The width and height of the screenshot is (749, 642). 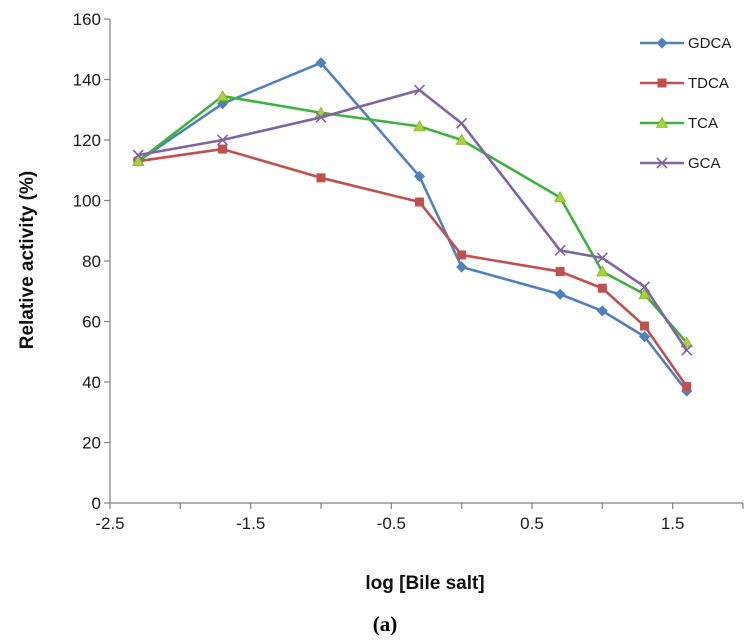 What do you see at coordinates (532, 523) in the screenshot?
I see `x-tick-label: 0.5` at bounding box center [532, 523].